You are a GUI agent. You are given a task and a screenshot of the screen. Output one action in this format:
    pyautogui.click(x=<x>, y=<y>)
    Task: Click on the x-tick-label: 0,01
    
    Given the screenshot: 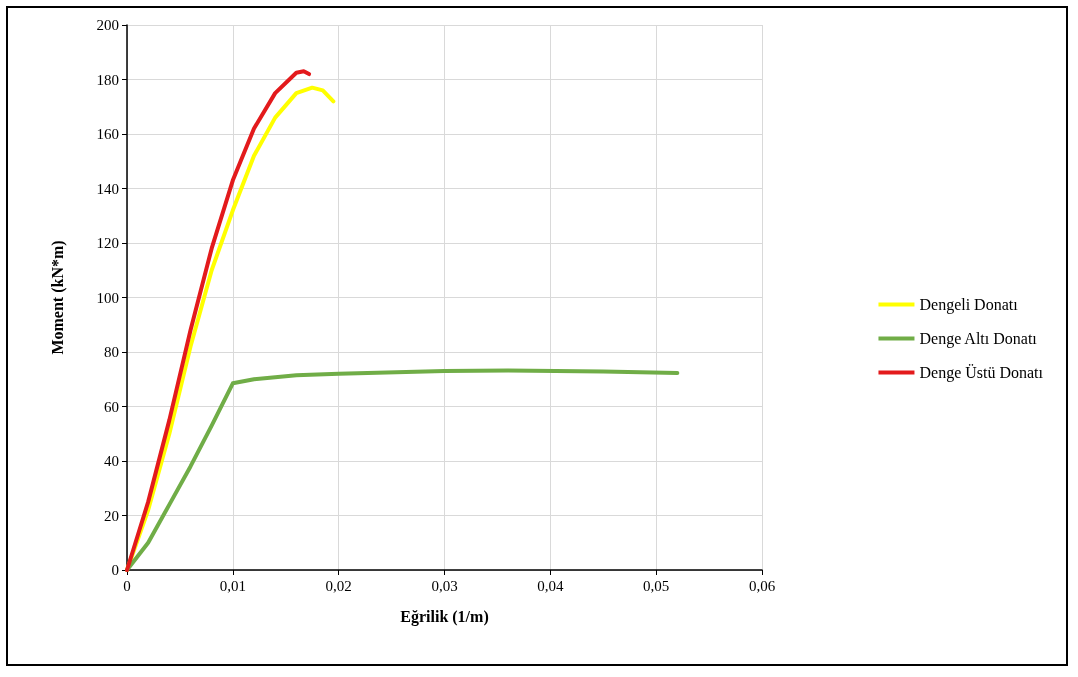 What is the action you would take?
    pyautogui.click(x=232, y=585)
    